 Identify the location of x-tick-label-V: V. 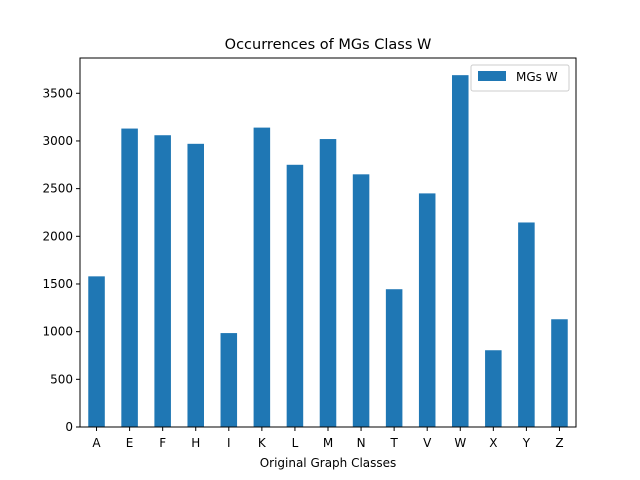
(427, 443).